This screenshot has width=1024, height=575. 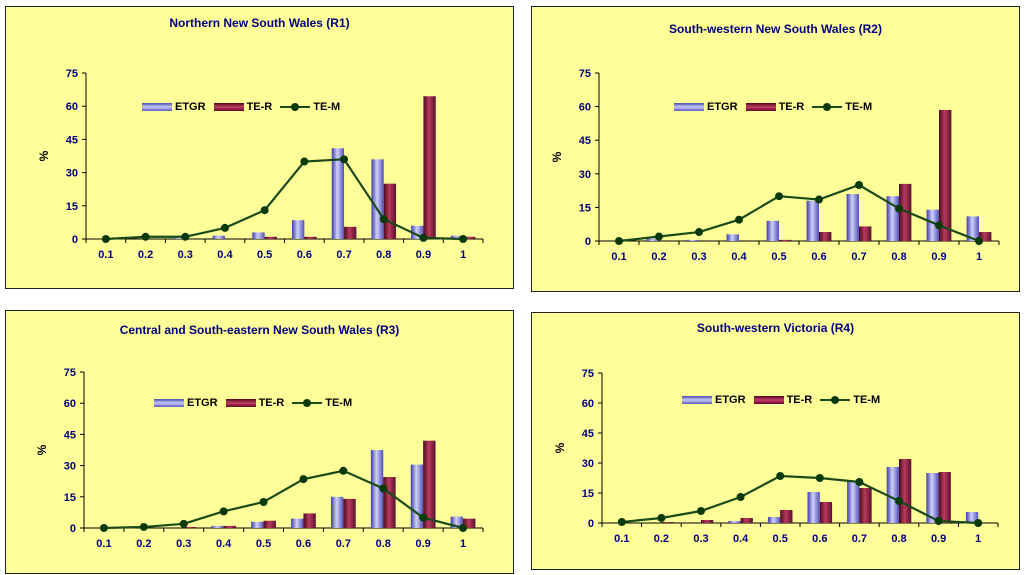 I want to click on legend-tem: TE-M, so click(x=842, y=107).